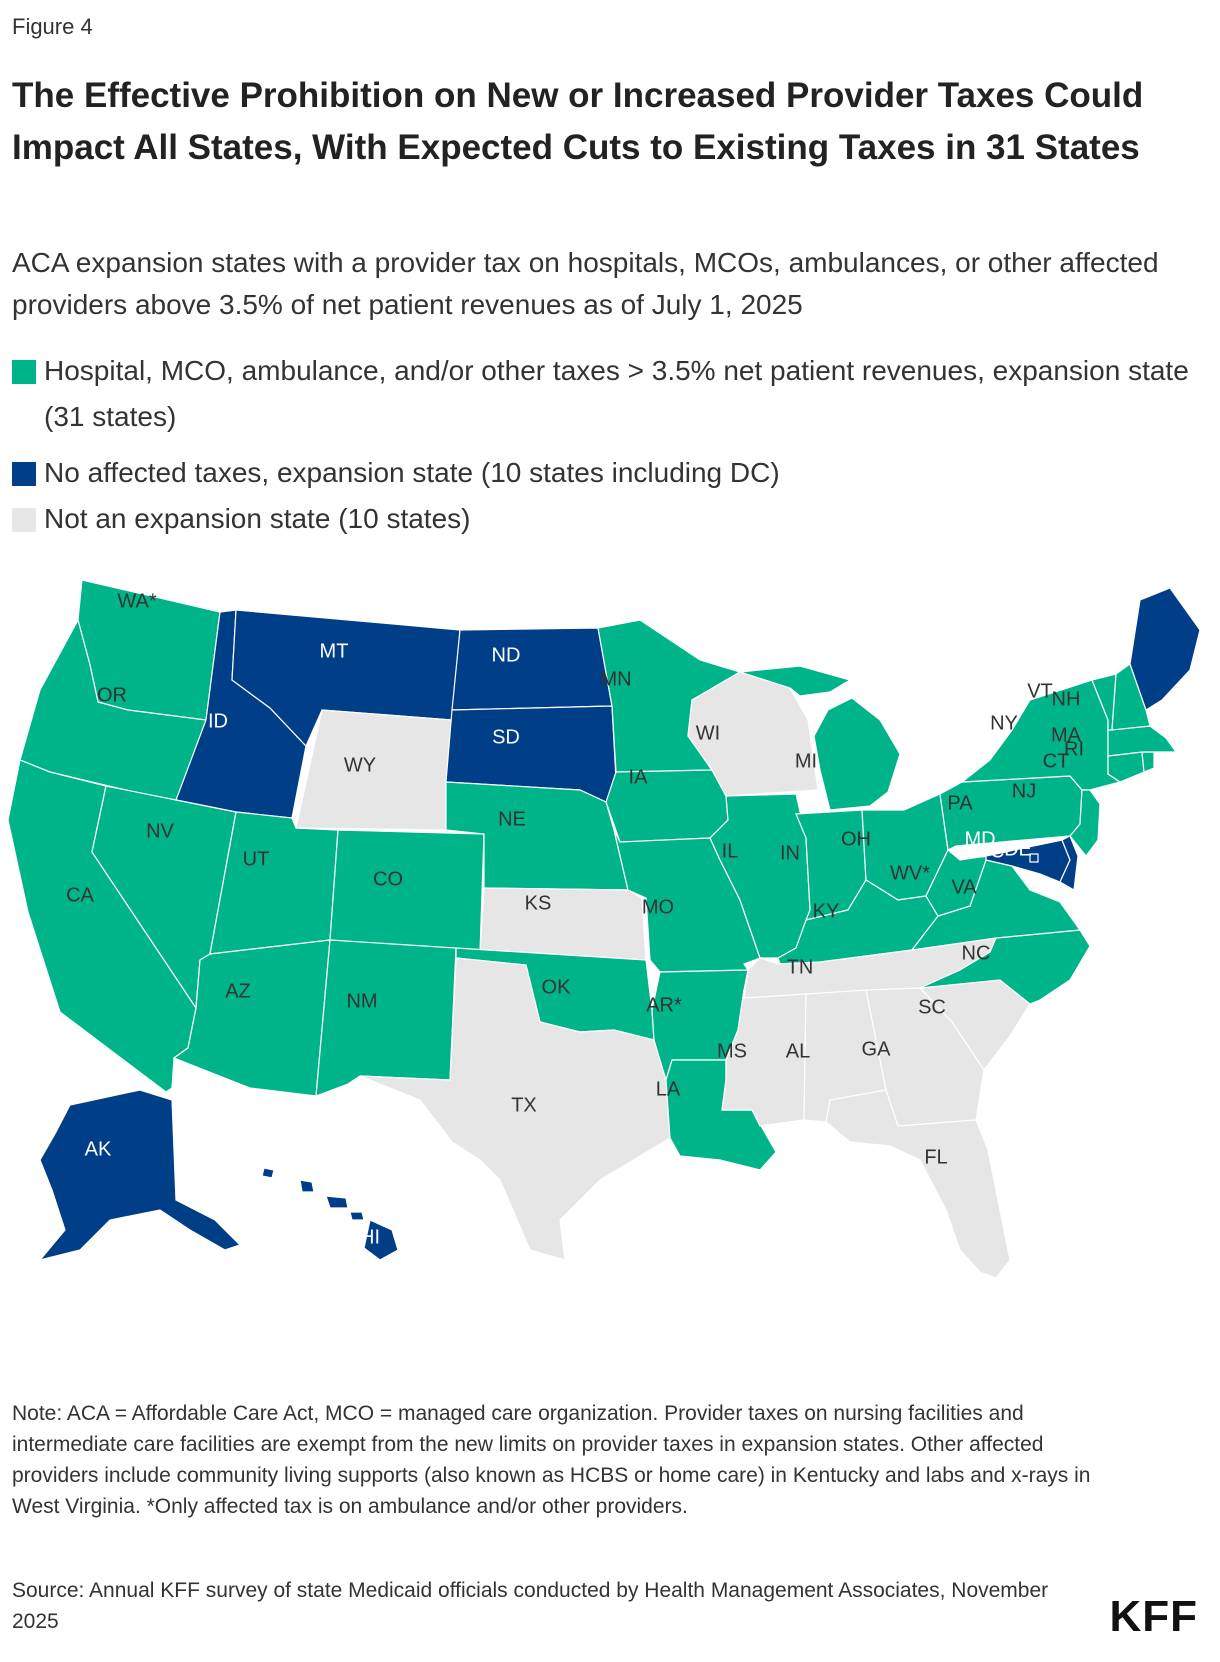 This screenshot has height=1662, width=1220. Describe the element at coordinates (557, 987) in the screenshot. I see `label-ok: OK` at that location.